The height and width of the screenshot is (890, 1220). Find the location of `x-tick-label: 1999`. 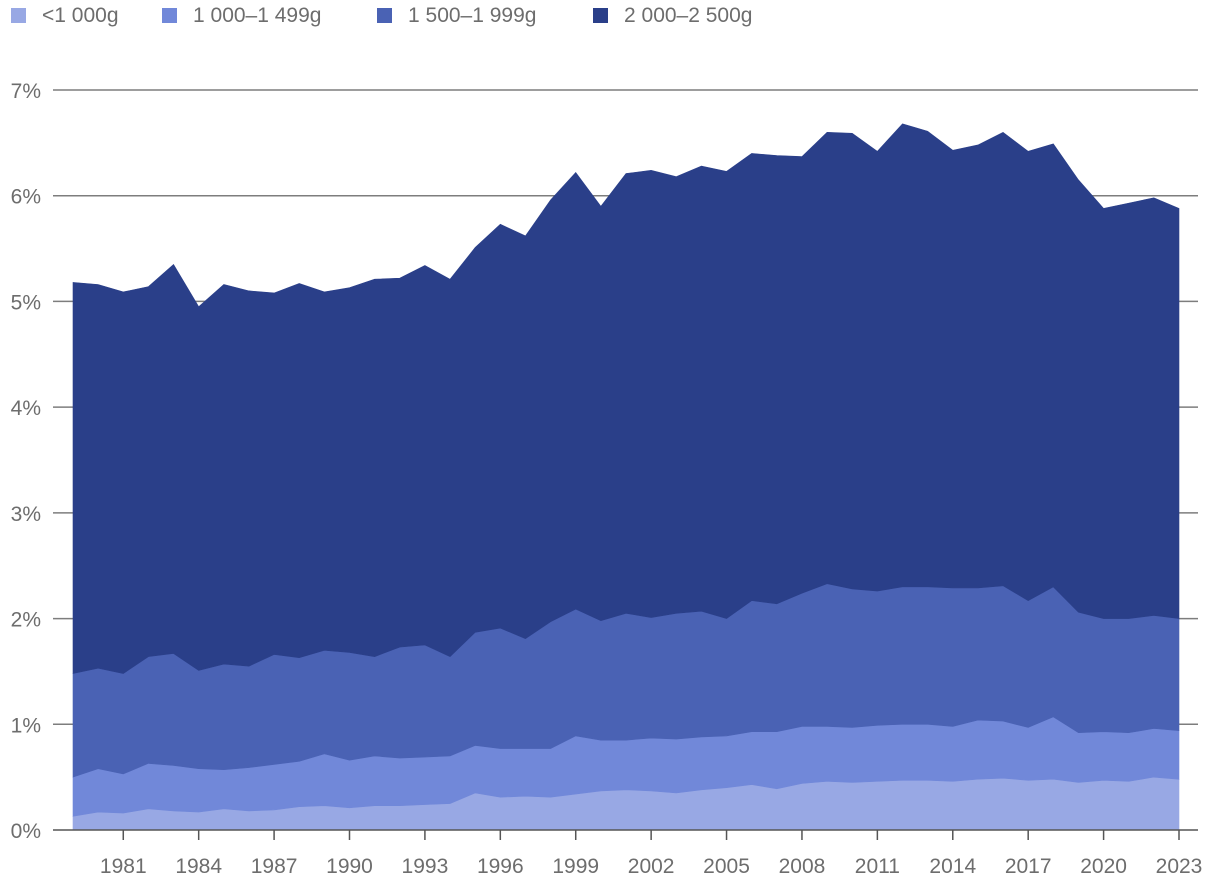

x-tick-label: 1999 is located at coordinates (575, 866).